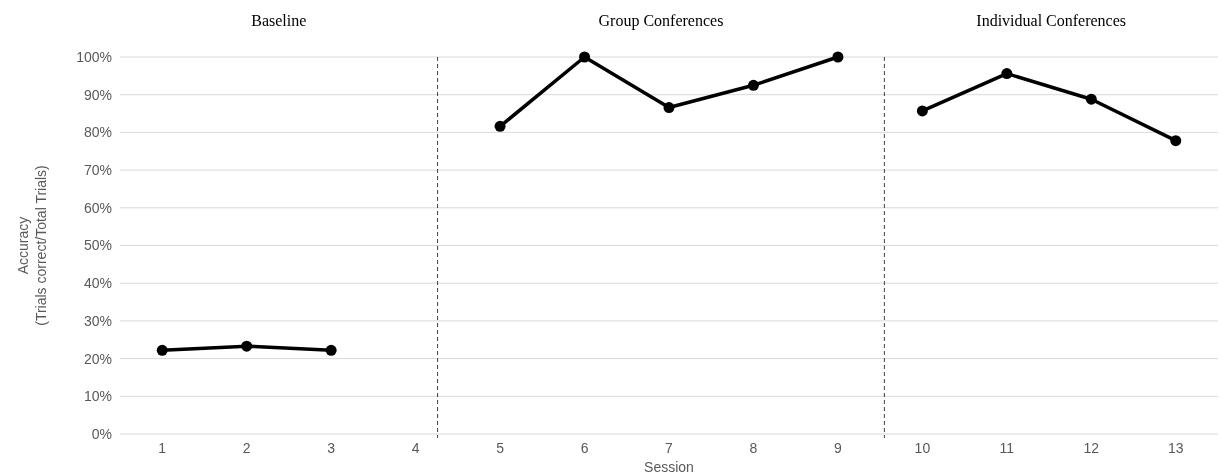 The height and width of the screenshot is (475, 1222). I want to click on y-tick-label: 30%, so click(97, 320).